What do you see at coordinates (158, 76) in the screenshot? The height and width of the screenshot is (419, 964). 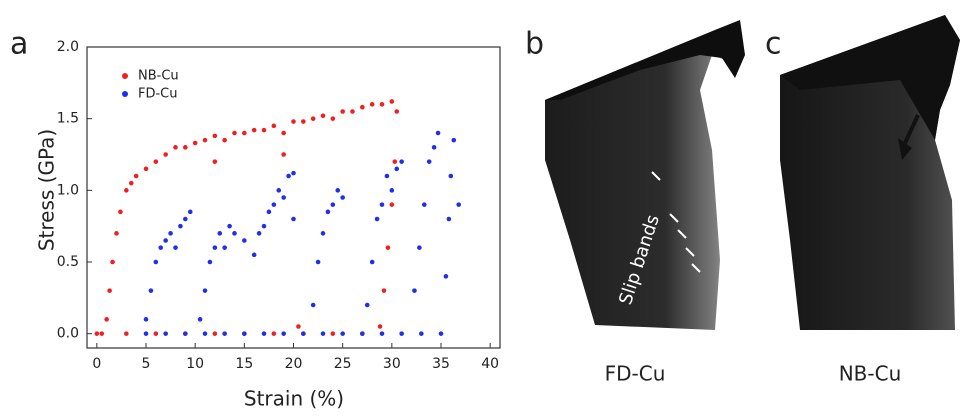 I see `legend-label: NB-Cu` at bounding box center [158, 76].